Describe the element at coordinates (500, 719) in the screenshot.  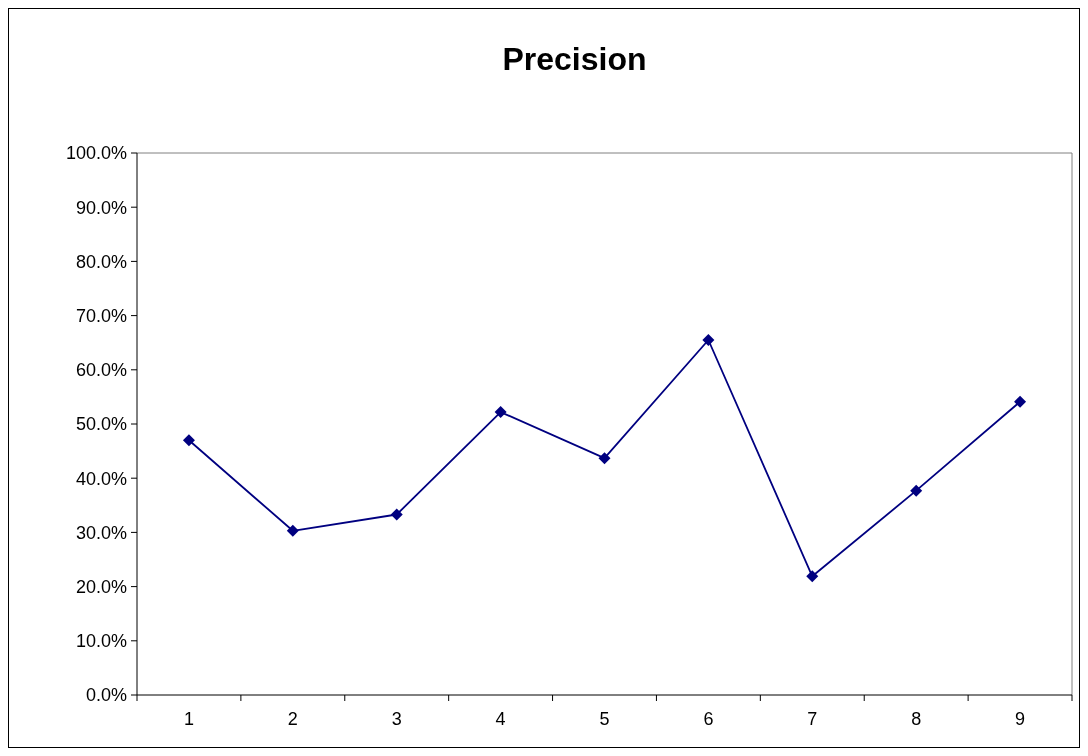
I see `x-tick-label: 4` at that location.